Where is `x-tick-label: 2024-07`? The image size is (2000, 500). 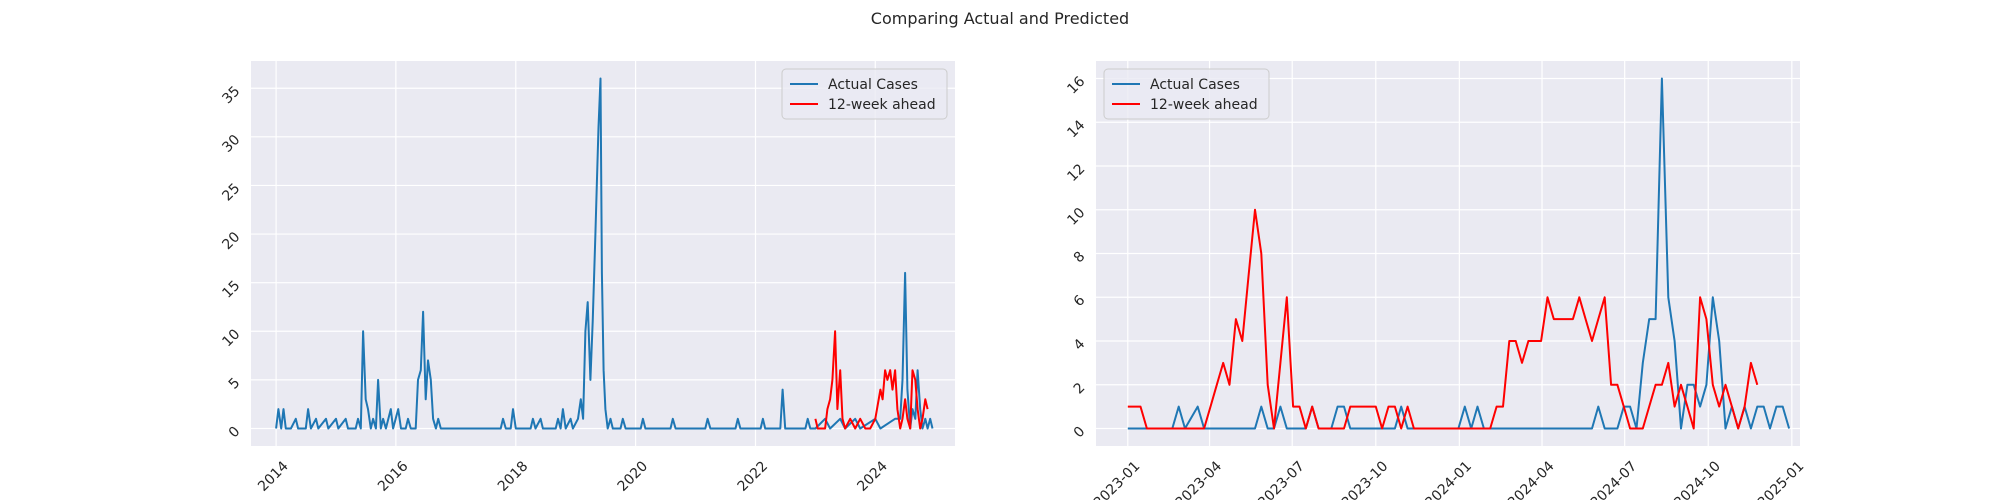
x-tick-label: 2024-07 is located at coordinates (1614, 479).